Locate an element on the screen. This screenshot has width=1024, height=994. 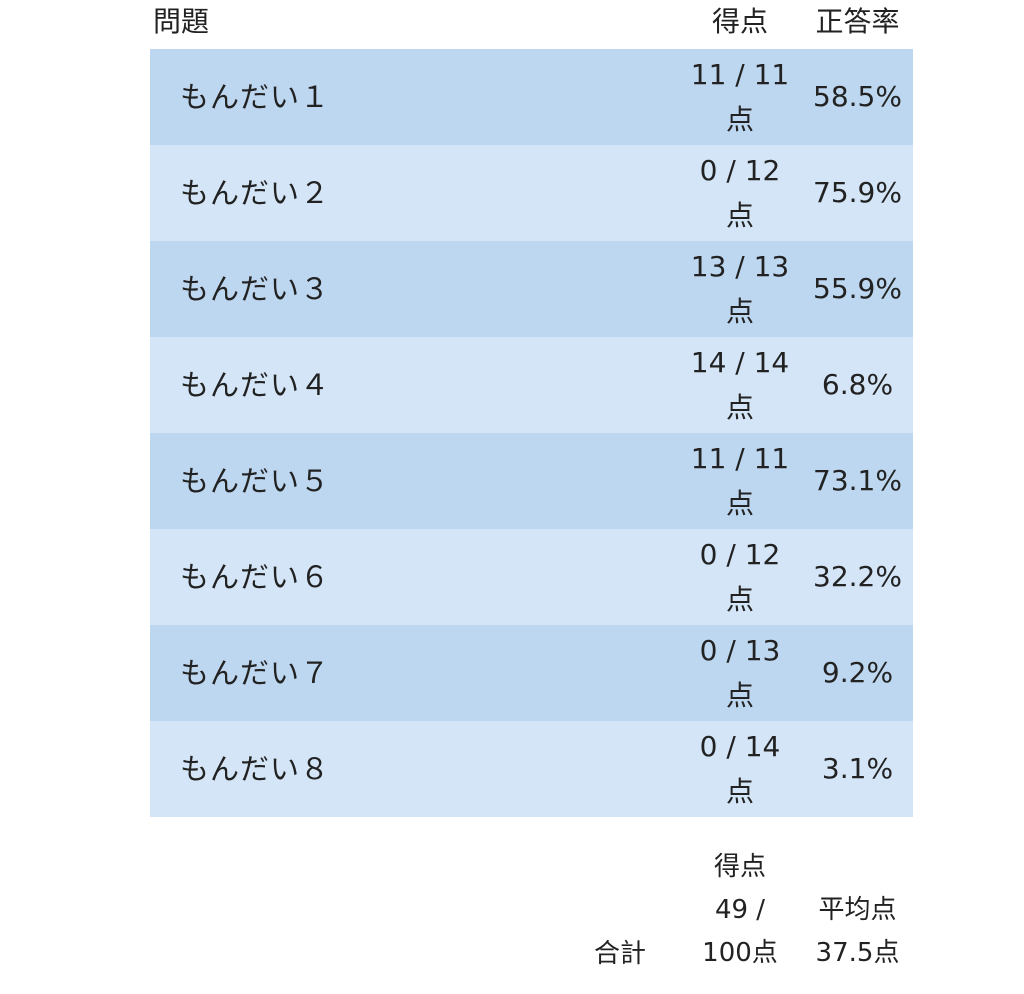
average-score: 平均点 37.5点 is located at coordinates (857, 932).